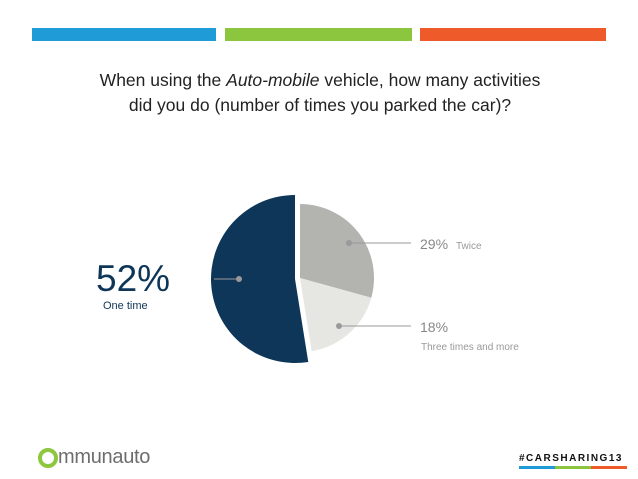 This screenshot has width=638, height=479. I want to click on leader-dot-twice, so click(349, 243).